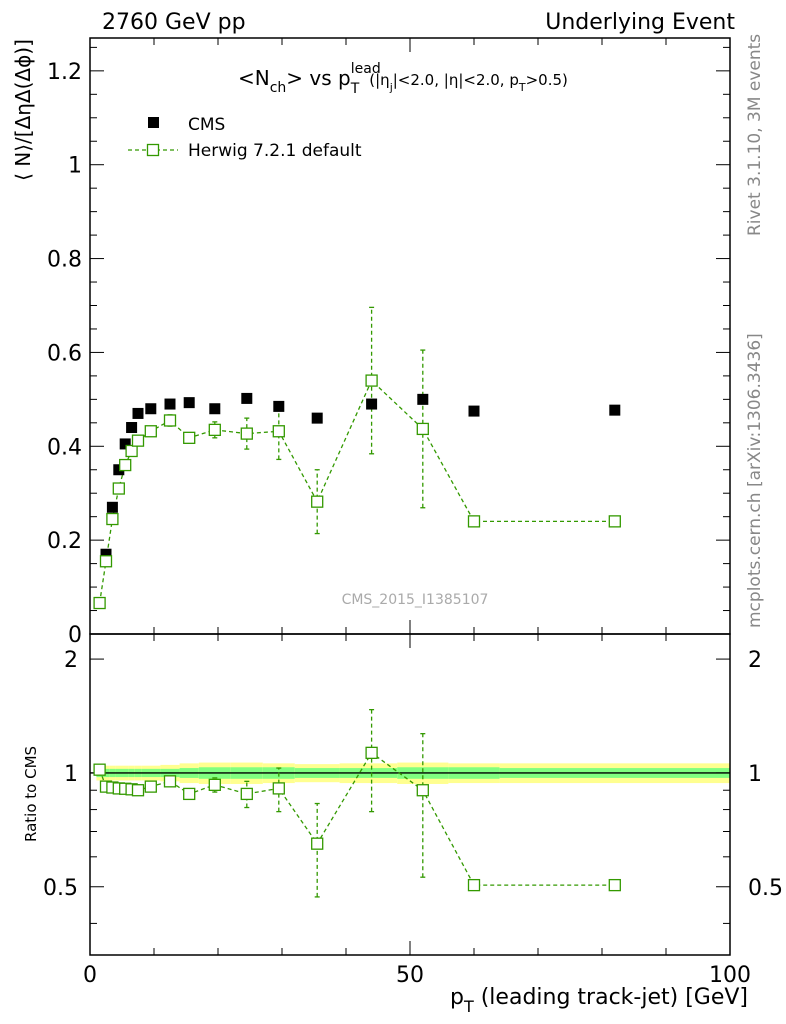 This screenshot has height=1024, width=786. I want to click on main-y-tick-label: 0, so click(75, 635).